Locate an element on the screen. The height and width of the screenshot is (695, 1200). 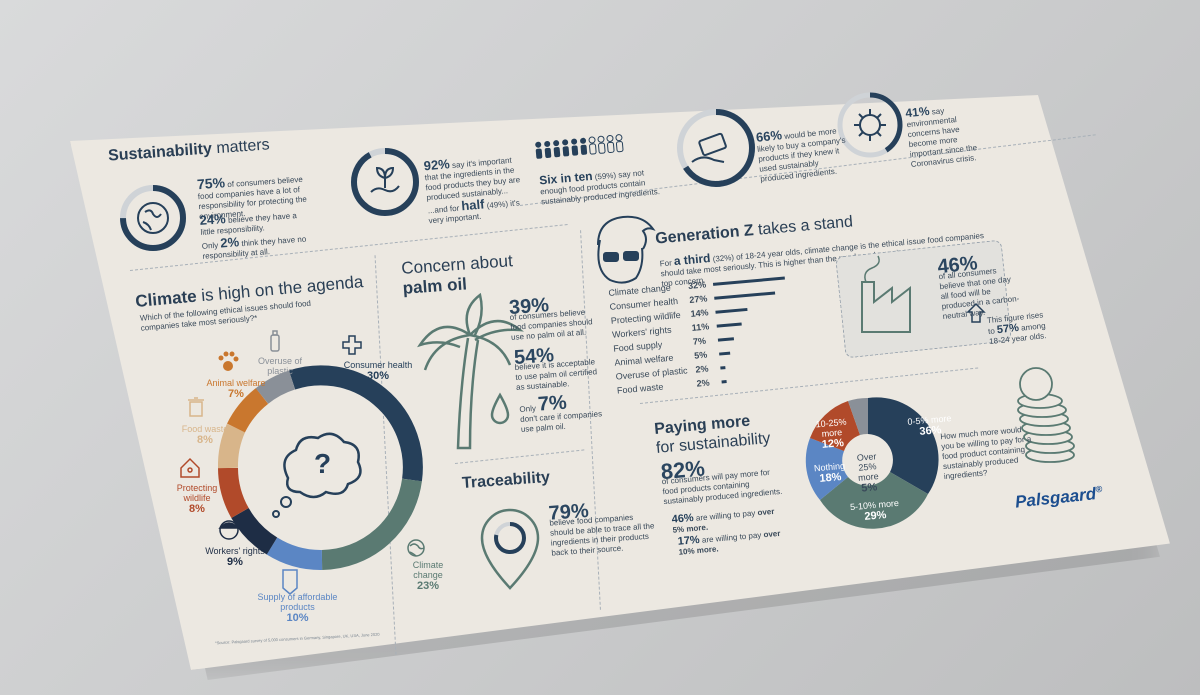
climate-label-wildlife: Protecting wildlife 8% is located at coordinates (197, 499).